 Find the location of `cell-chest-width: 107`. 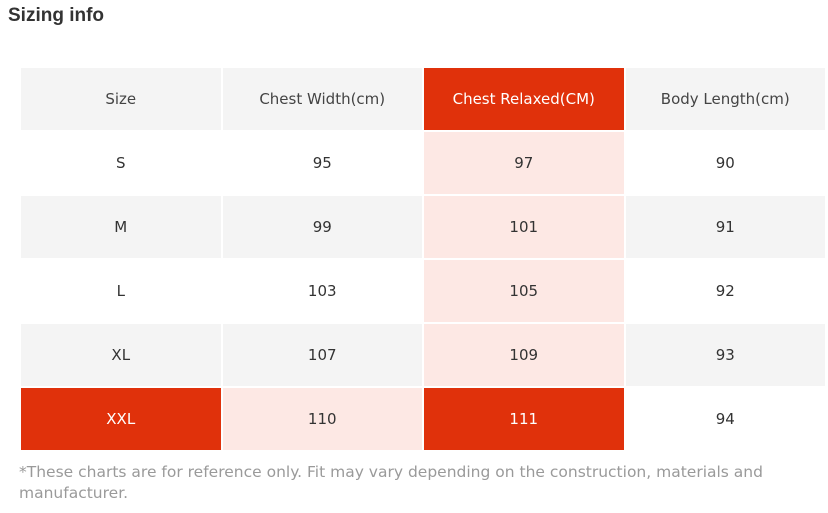

cell-chest-width: 107 is located at coordinates (322, 355).